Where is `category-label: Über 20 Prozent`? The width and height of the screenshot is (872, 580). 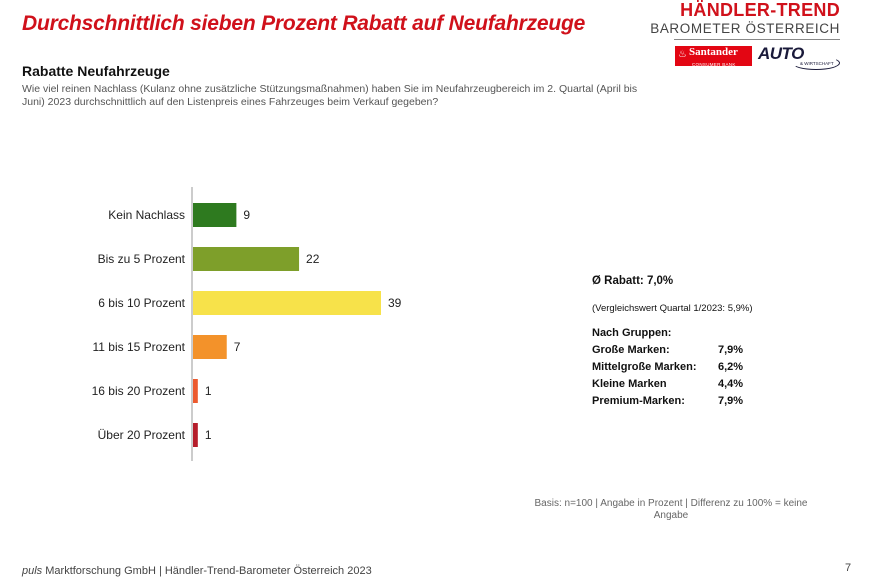
category-label: Über 20 Prozent is located at coordinates (142, 435).